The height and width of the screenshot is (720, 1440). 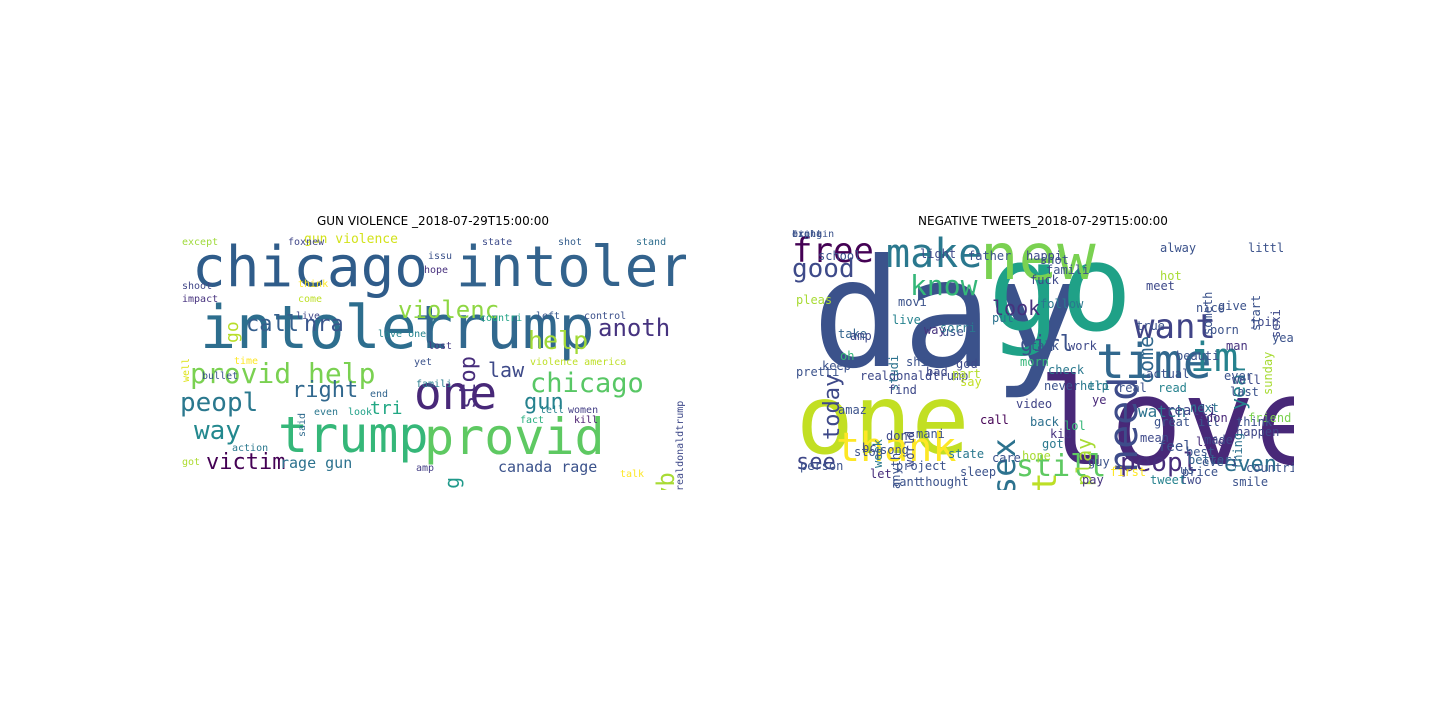 I want to click on gun-violence-word-love-one: love one, so click(x=402, y=334).